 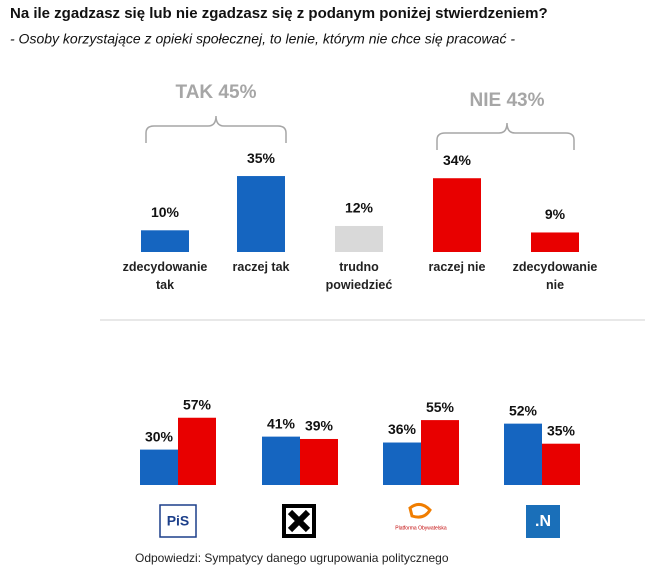 What do you see at coordinates (440, 407) in the screenshot?
I see `value-label: 55%` at bounding box center [440, 407].